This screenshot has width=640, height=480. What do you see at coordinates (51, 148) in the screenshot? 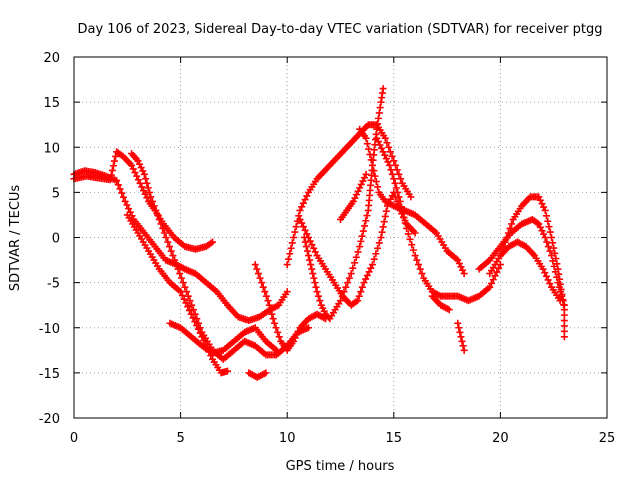
I see `y-tick-label: 10` at bounding box center [51, 148].